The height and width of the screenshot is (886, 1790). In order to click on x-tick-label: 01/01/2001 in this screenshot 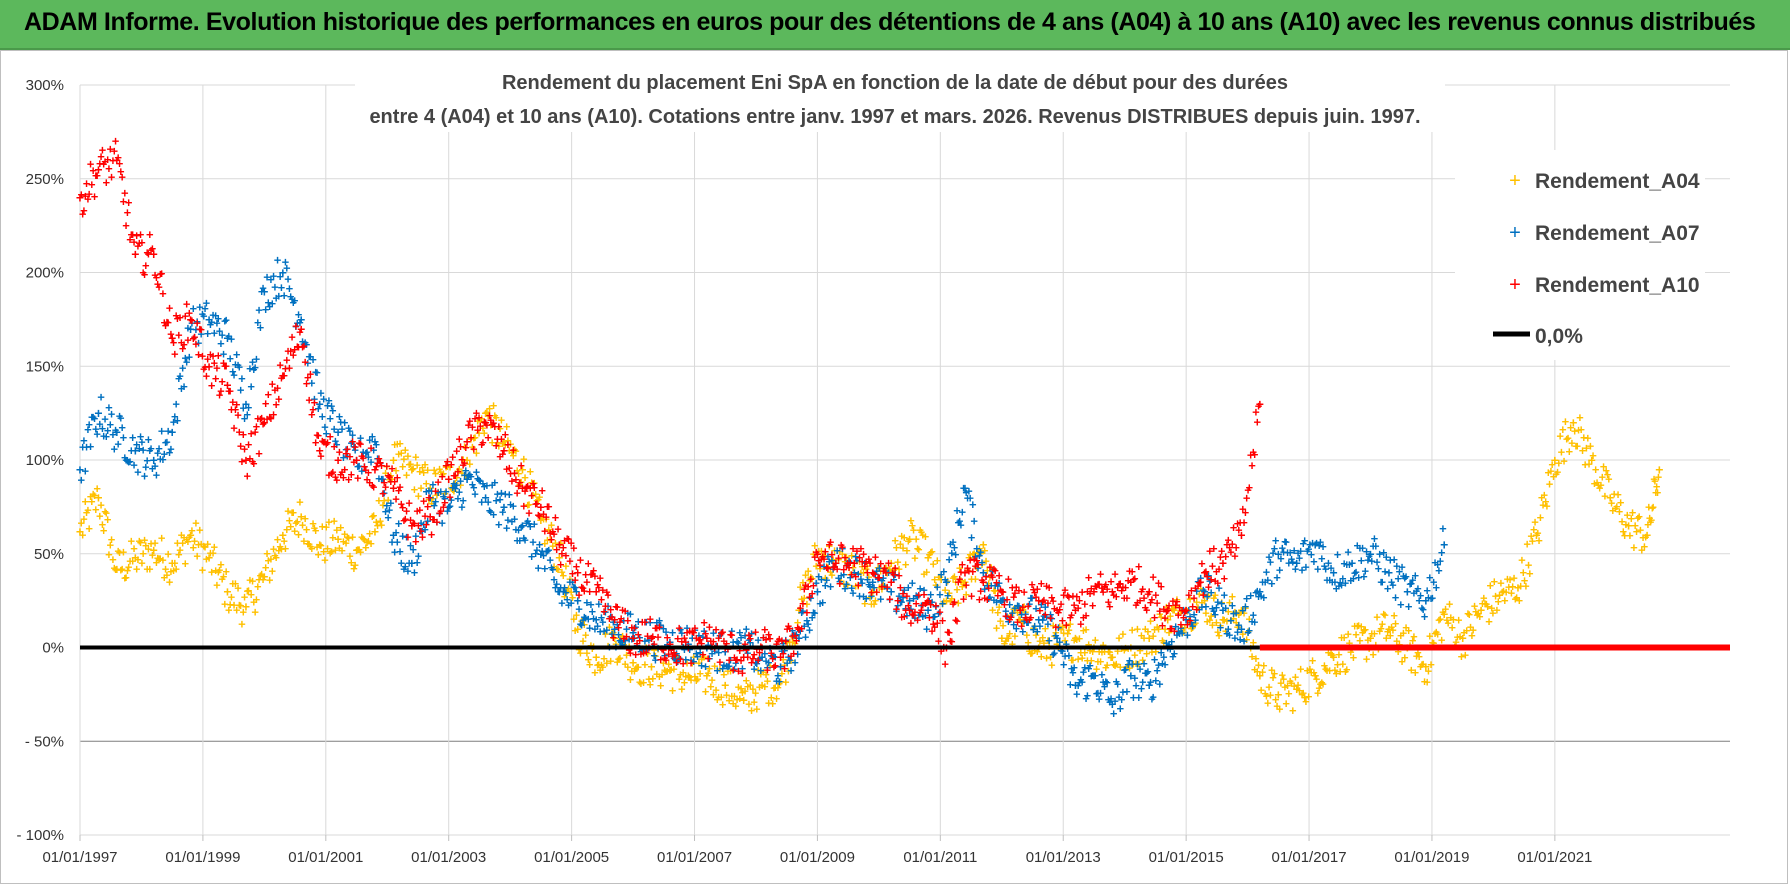, I will do `click(325, 857)`.